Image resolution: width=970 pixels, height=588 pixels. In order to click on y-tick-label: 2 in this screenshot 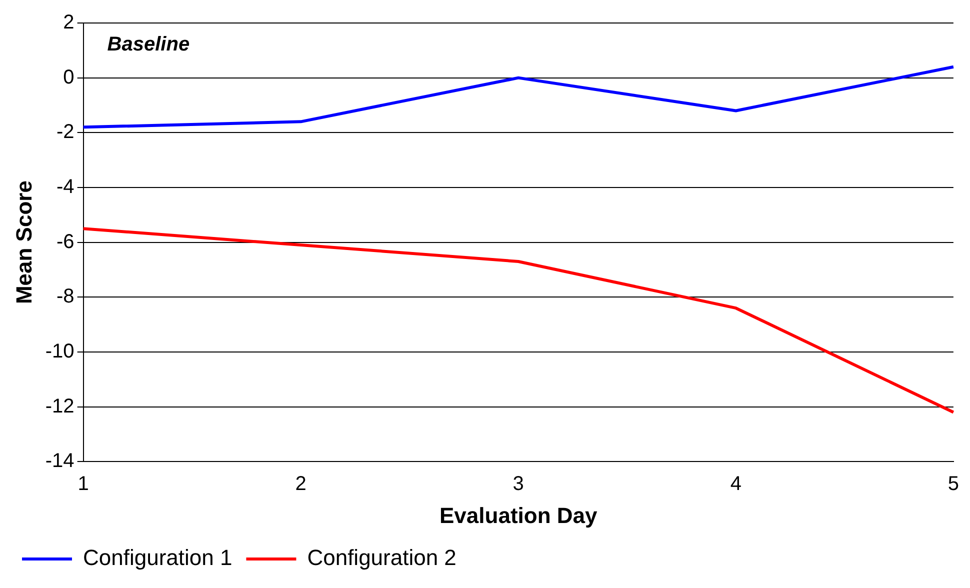, I will do `click(68, 23)`.